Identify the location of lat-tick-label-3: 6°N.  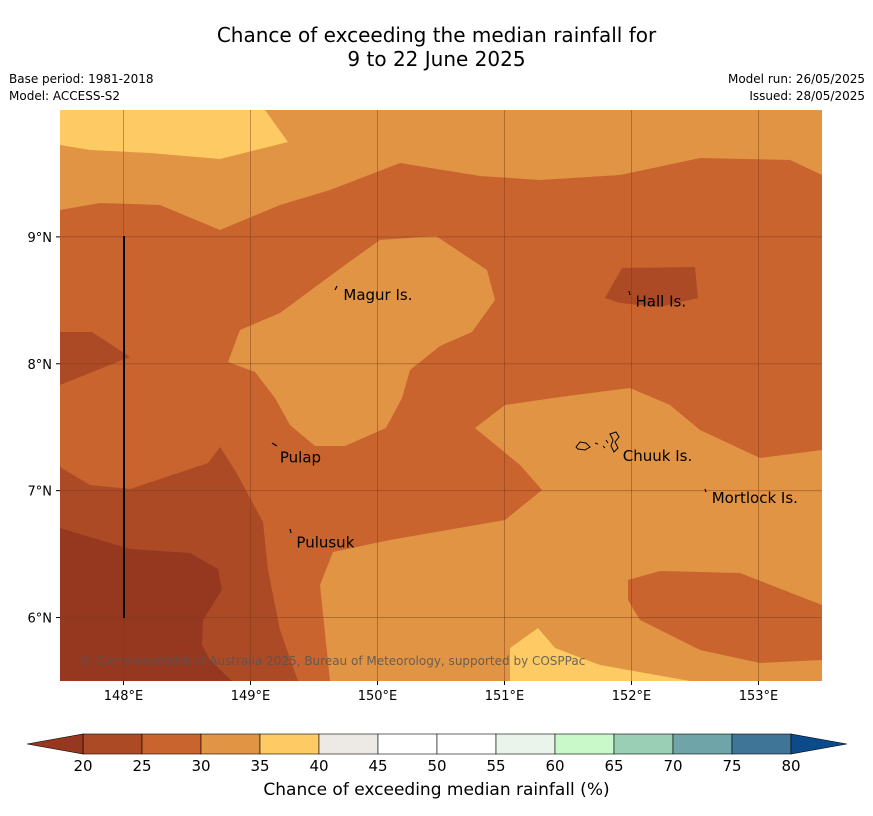
(40, 619).